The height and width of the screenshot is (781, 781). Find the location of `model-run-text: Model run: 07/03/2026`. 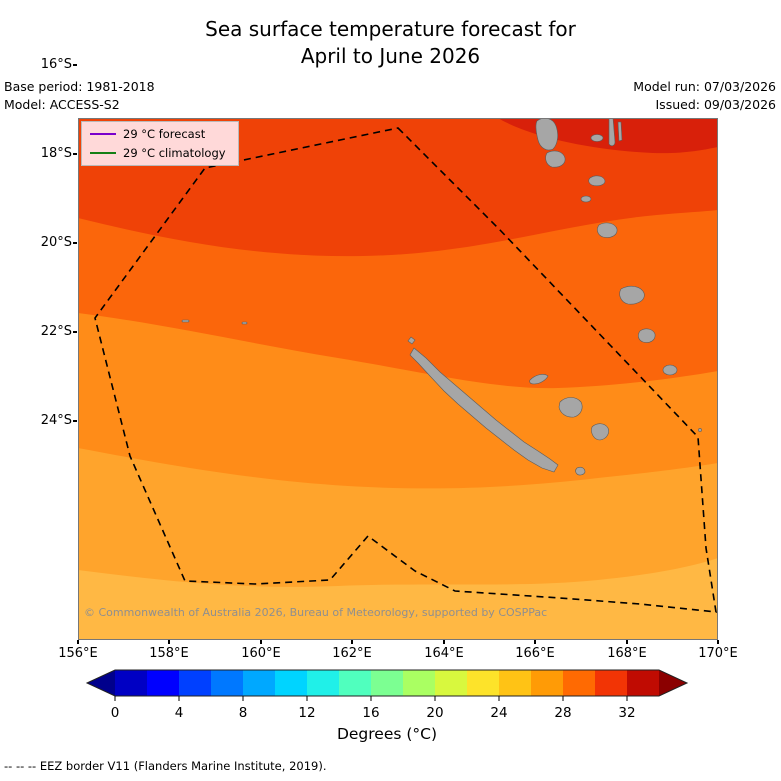

model-run-text: Model run: 07/03/2026 is located at coordinates (704, 86).